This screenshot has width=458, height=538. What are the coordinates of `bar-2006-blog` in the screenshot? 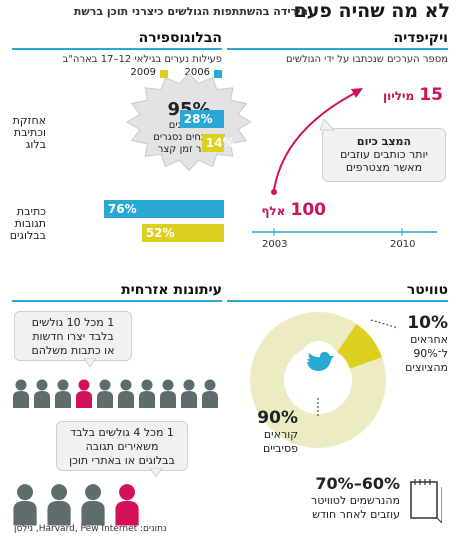 It's located at (201, 119).